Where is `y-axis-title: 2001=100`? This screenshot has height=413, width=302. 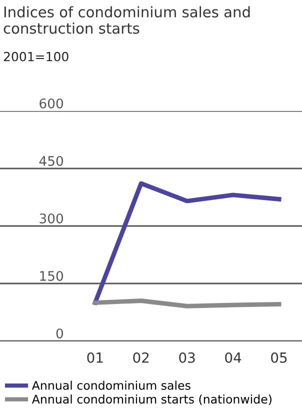 y-axis-title: 2001=100 is located at coordinates (36, 57).